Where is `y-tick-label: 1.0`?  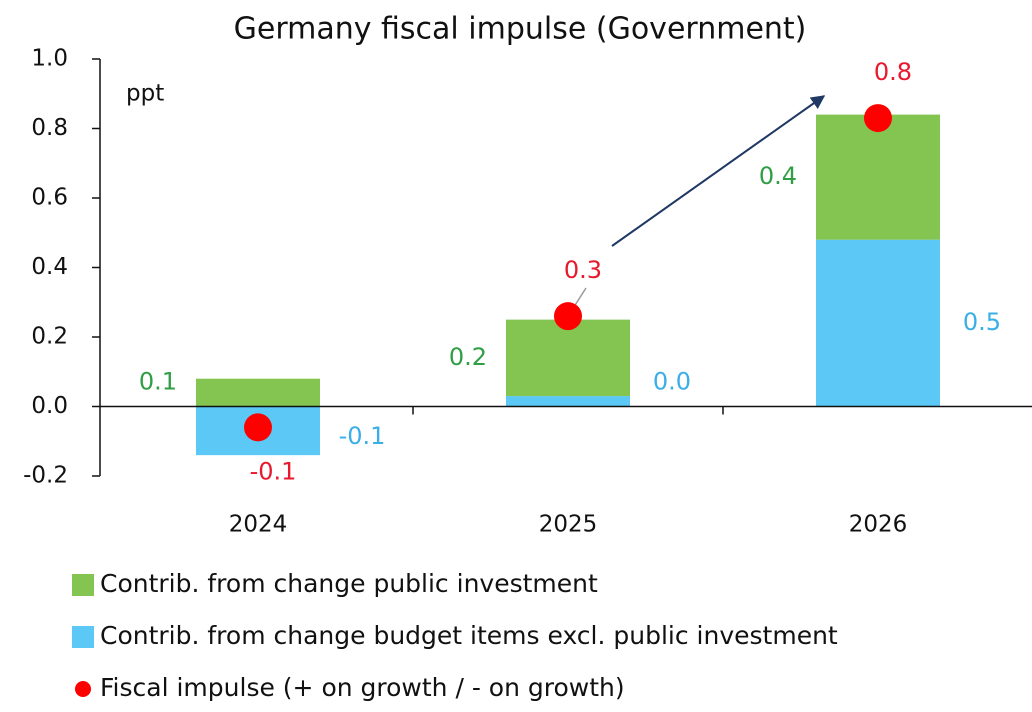
y-tick-label: 1.0 is located at coordinates (49, 59).